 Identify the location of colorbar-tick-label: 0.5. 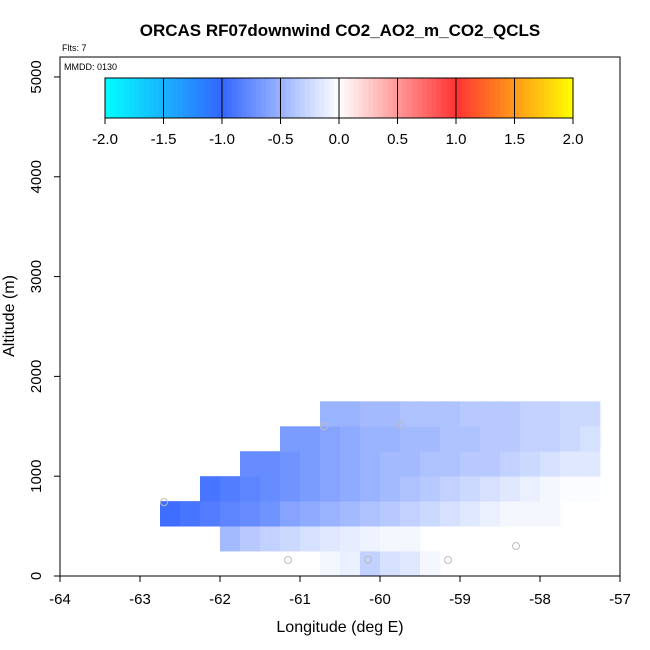
(397, 139).